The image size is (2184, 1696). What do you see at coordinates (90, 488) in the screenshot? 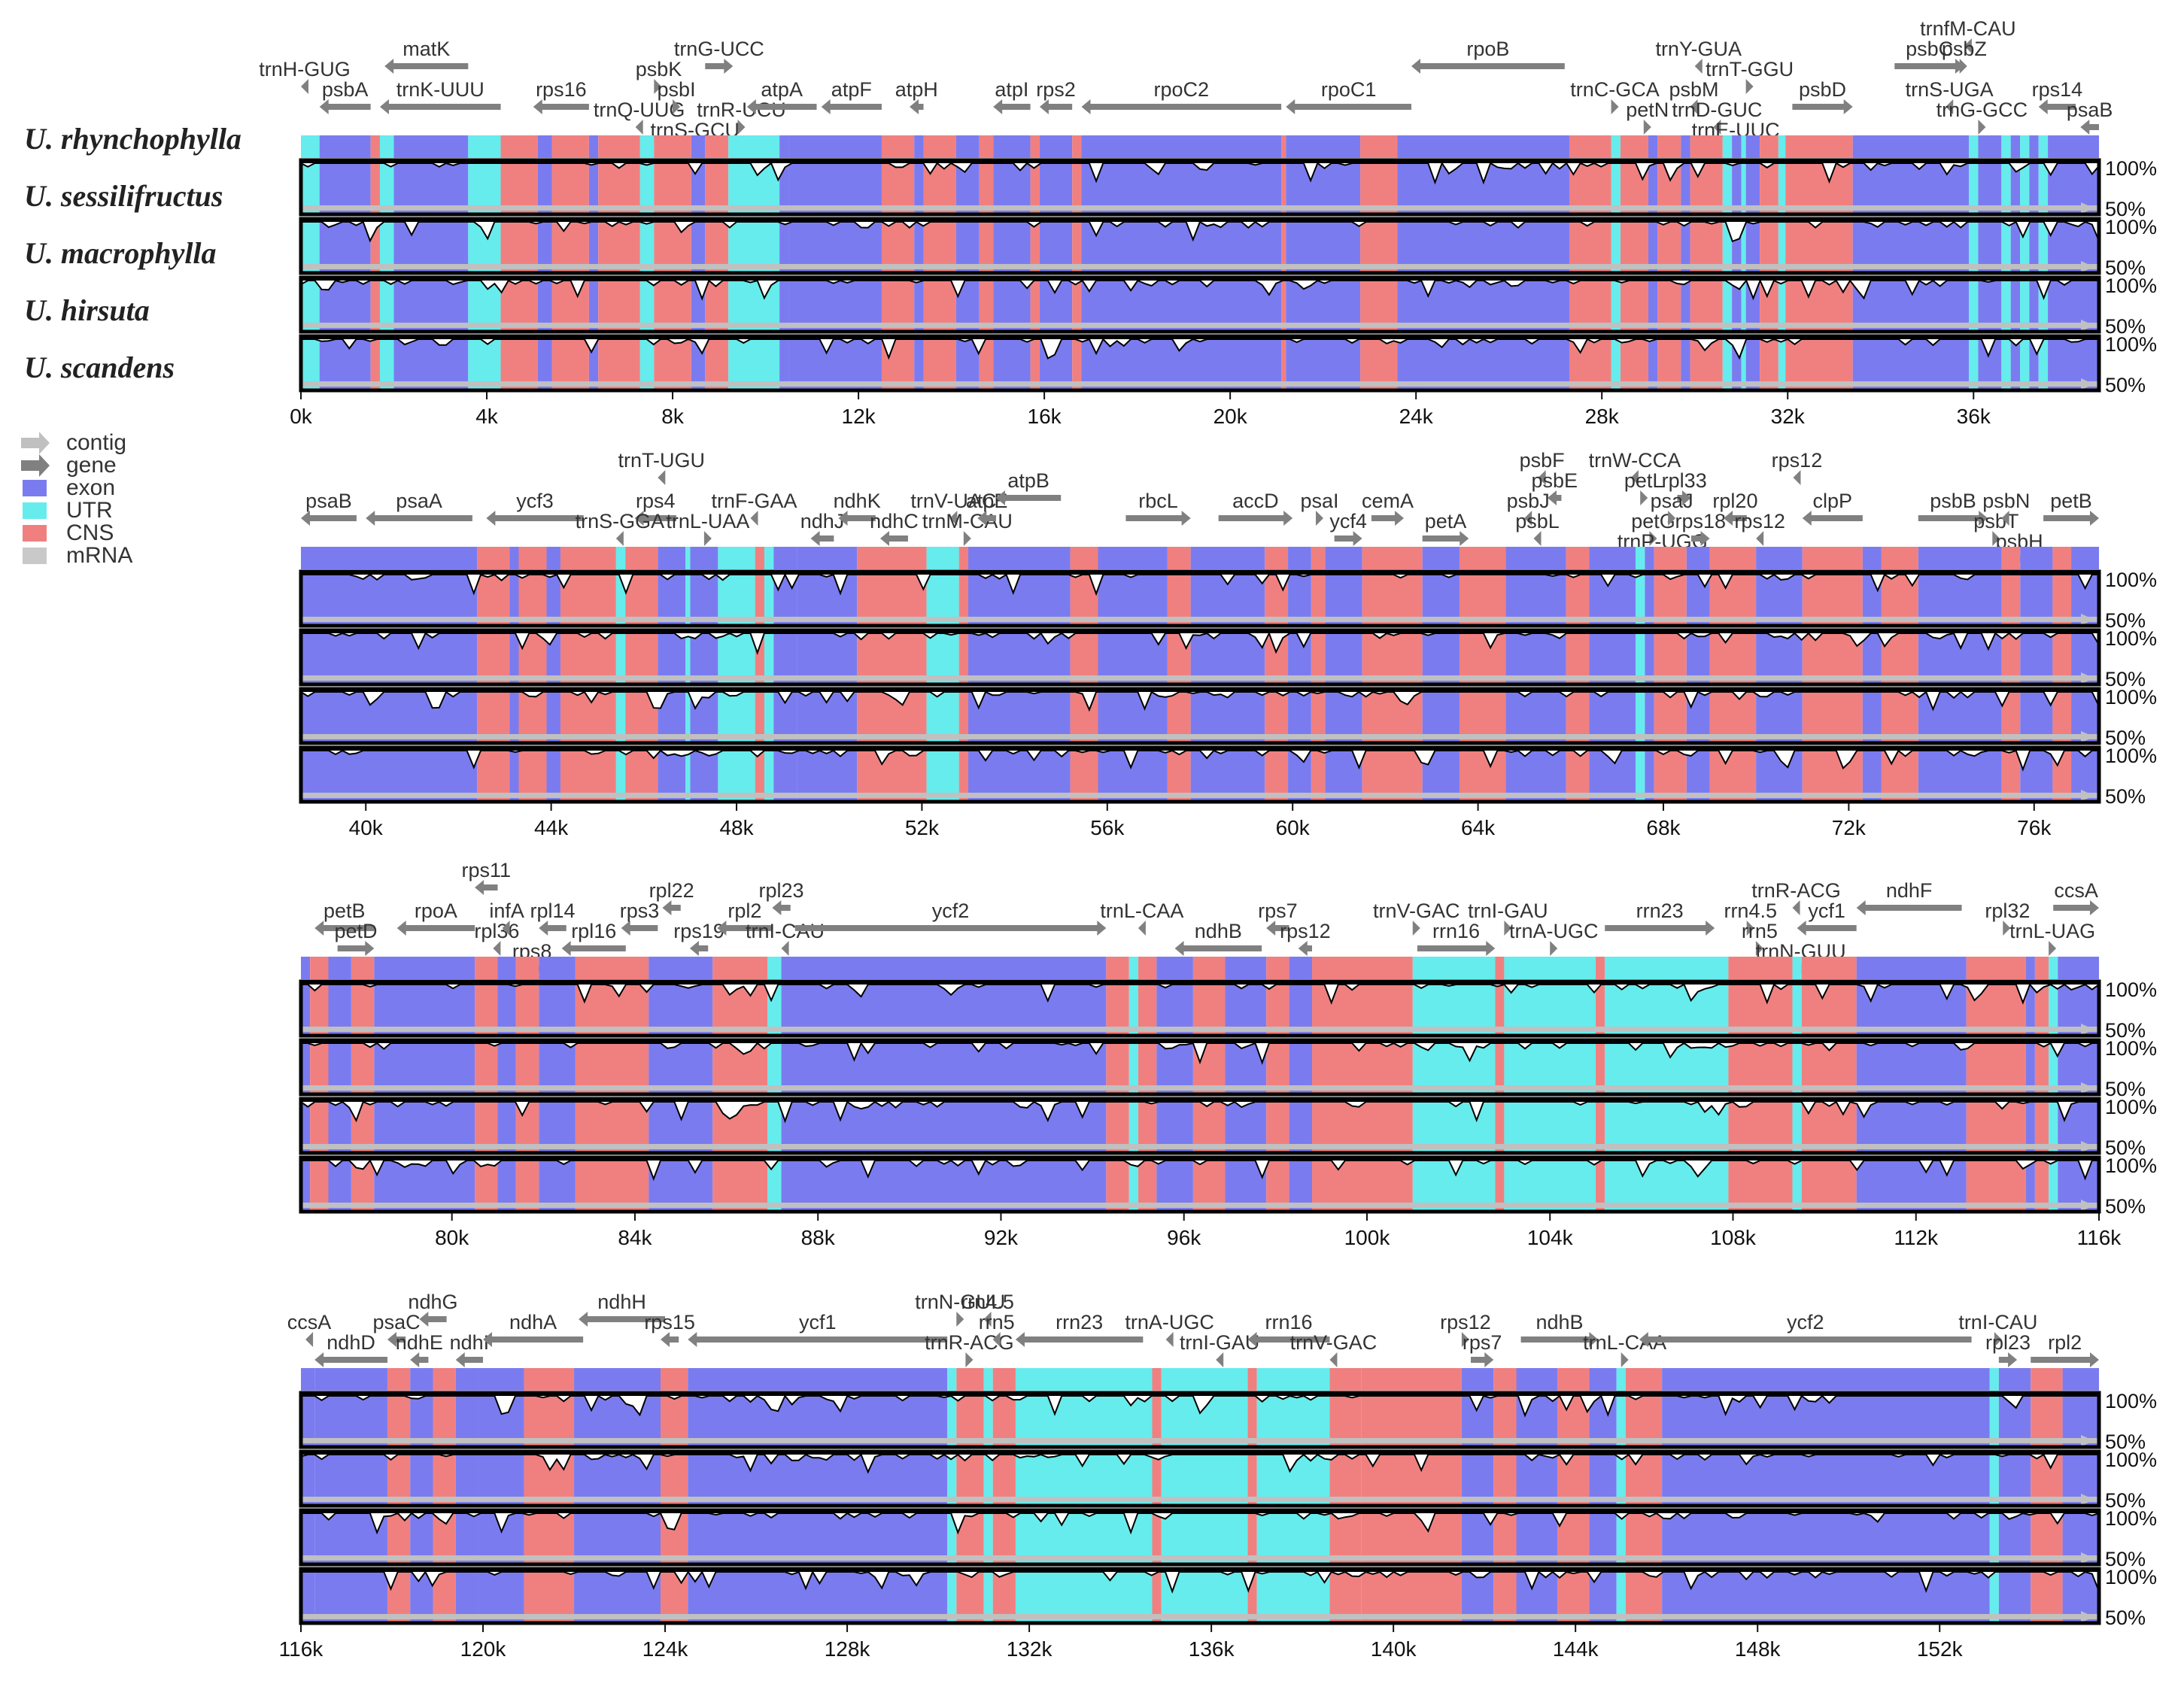
I see `legend-label-exon: exon` at bounding box center [90, 488].